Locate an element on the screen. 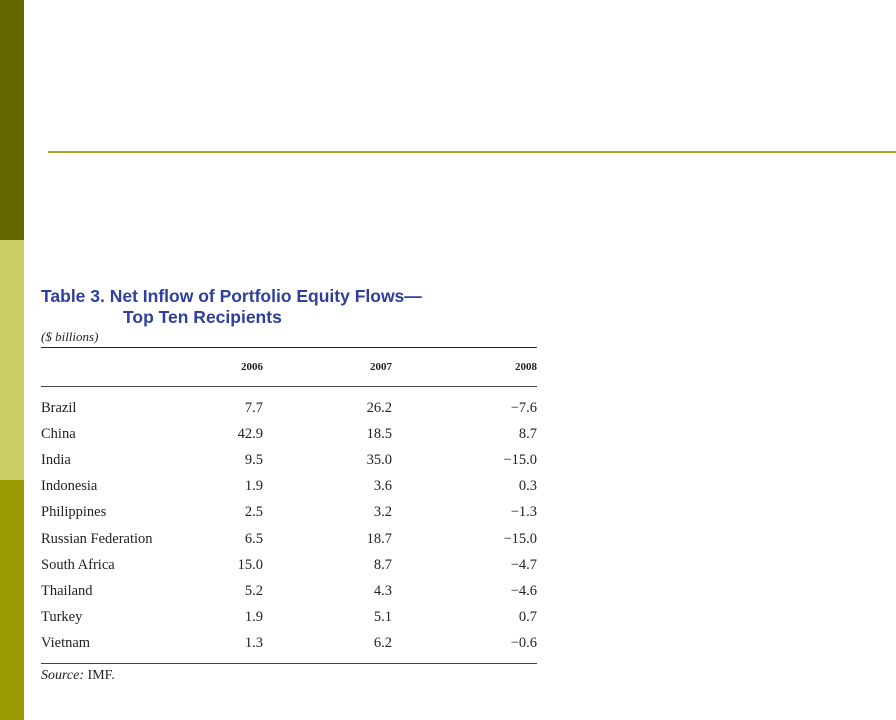 The width and height of the screenshot is (896, 720). country-cell: Thailand is located at coordinates (67, 590).